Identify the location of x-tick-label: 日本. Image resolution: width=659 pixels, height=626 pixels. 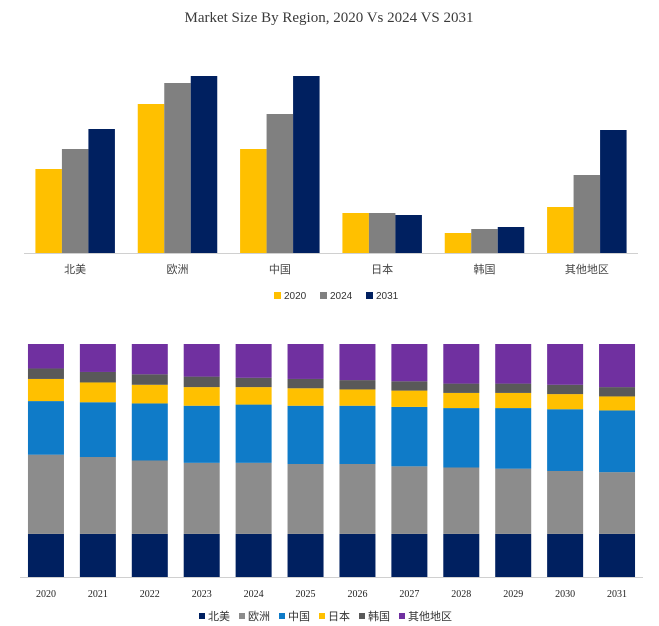
(382, 269).